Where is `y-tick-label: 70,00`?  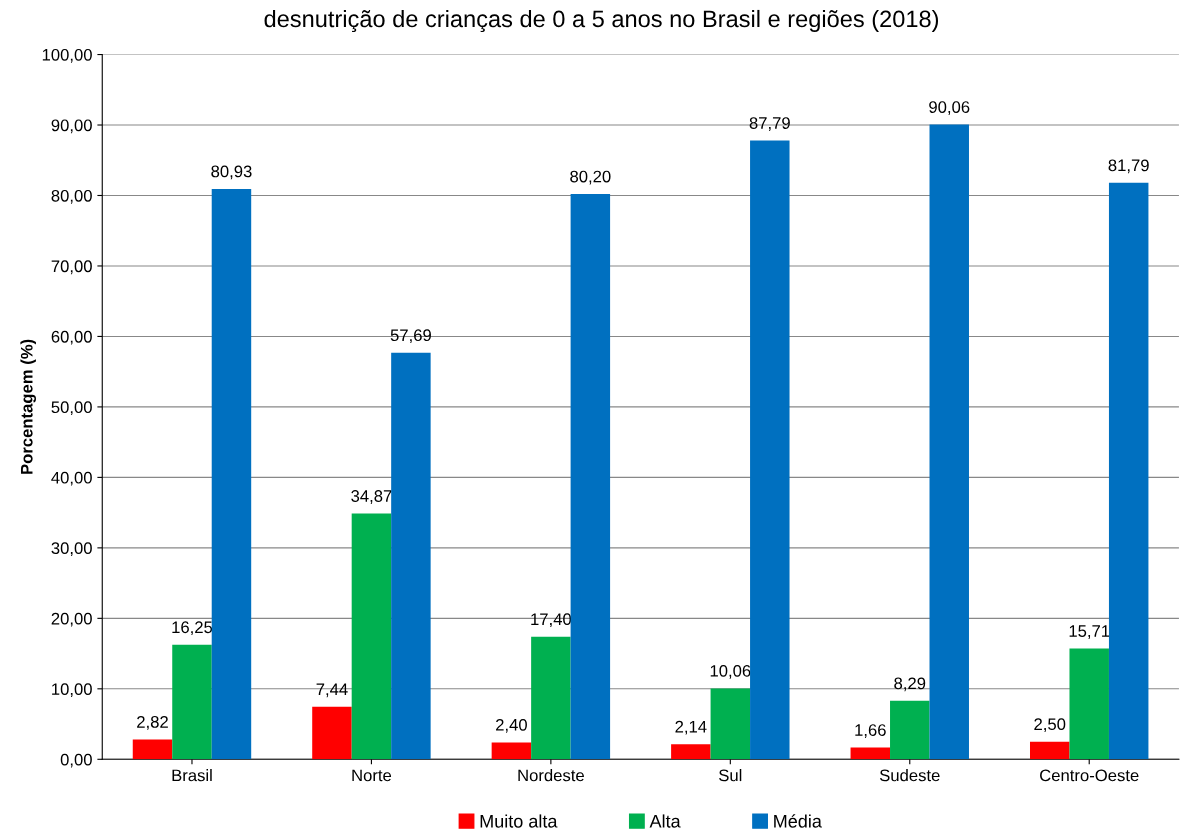
y-tick-label: 70,00 is located at coordinates (71, 267).